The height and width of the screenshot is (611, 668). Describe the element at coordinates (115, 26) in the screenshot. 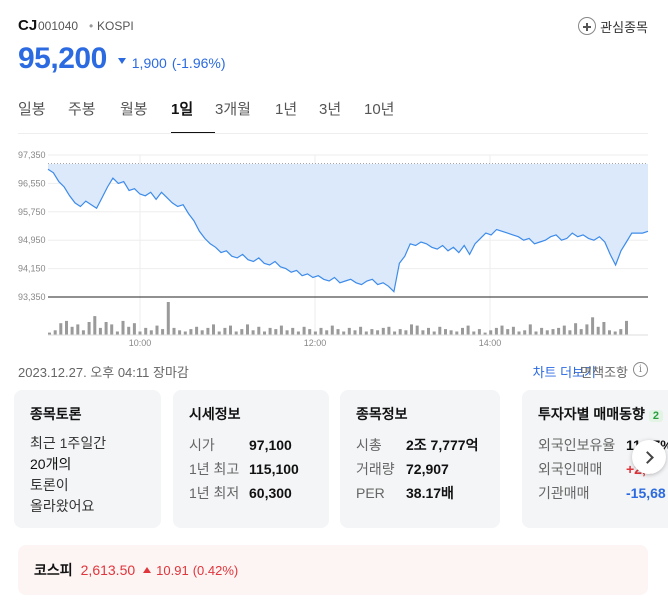

I see `market-name: KOSPI` at that location.